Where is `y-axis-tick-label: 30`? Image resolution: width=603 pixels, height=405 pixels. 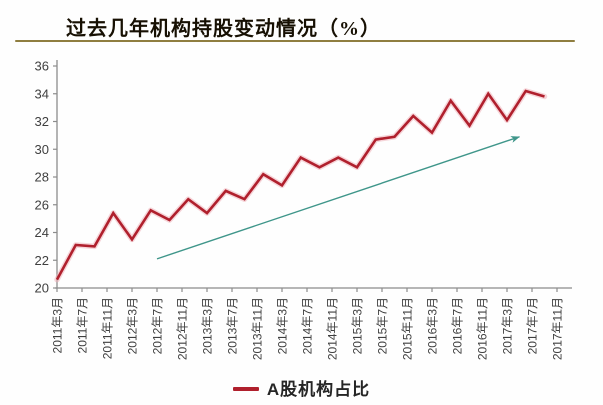
y-axis-tick-label: 30 is located at coordinates (42, 149).